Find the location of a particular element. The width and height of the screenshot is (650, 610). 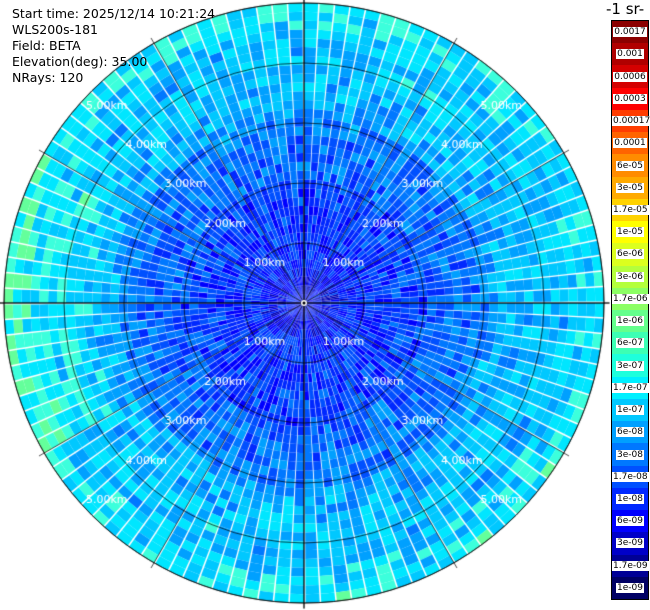

colorbar-tick-label: 3e-09 is located at coordinates (630, 543).